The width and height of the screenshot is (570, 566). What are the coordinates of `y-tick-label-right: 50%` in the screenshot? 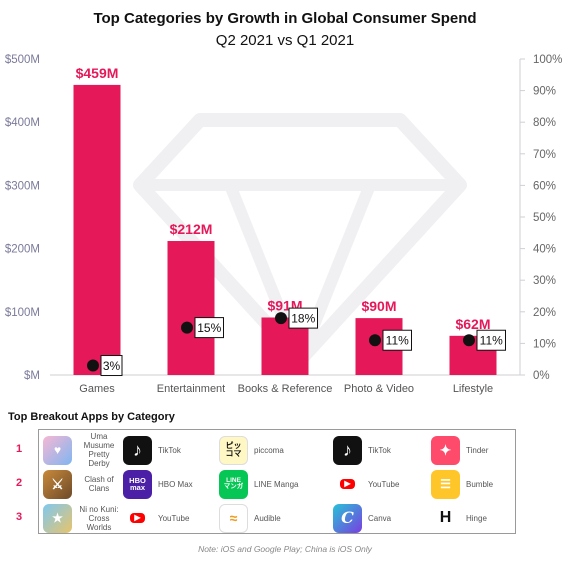 It's located at (544, 218).